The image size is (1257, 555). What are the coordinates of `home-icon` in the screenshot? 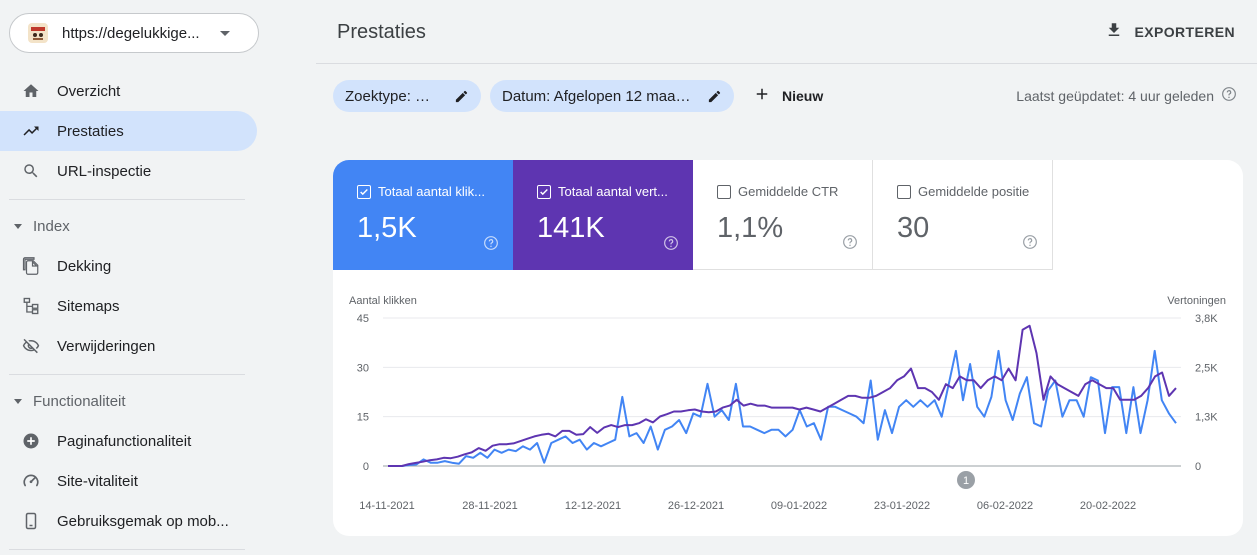 It's located at (31, 91).